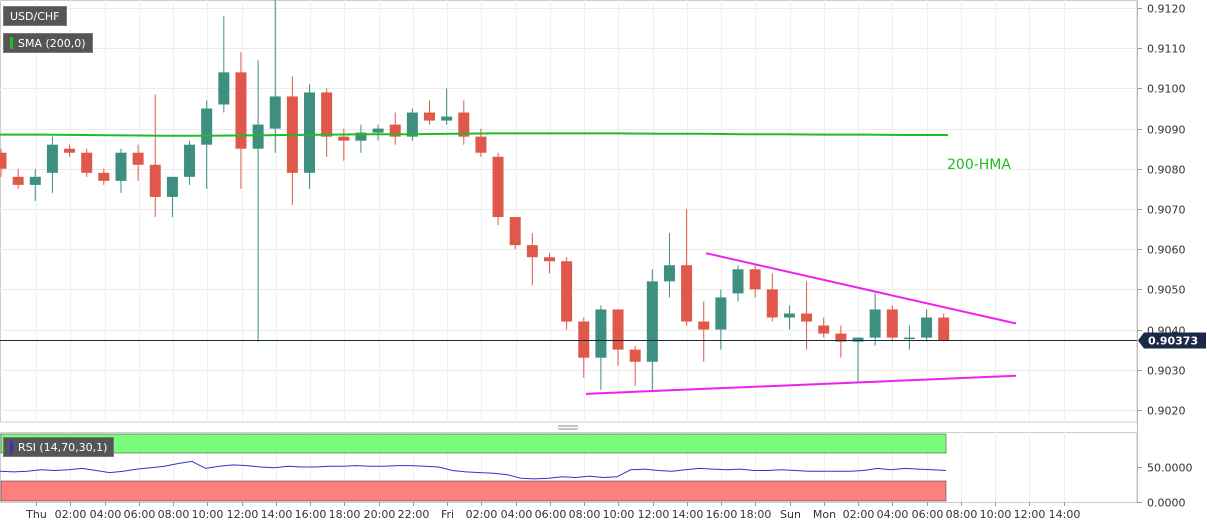 The width and height of the screenshot is (1207, 530). What do you see at coordinates (824, 514) in the screenshot?
I see `x-tick-label: Mon` at bounding box center [824, 514].